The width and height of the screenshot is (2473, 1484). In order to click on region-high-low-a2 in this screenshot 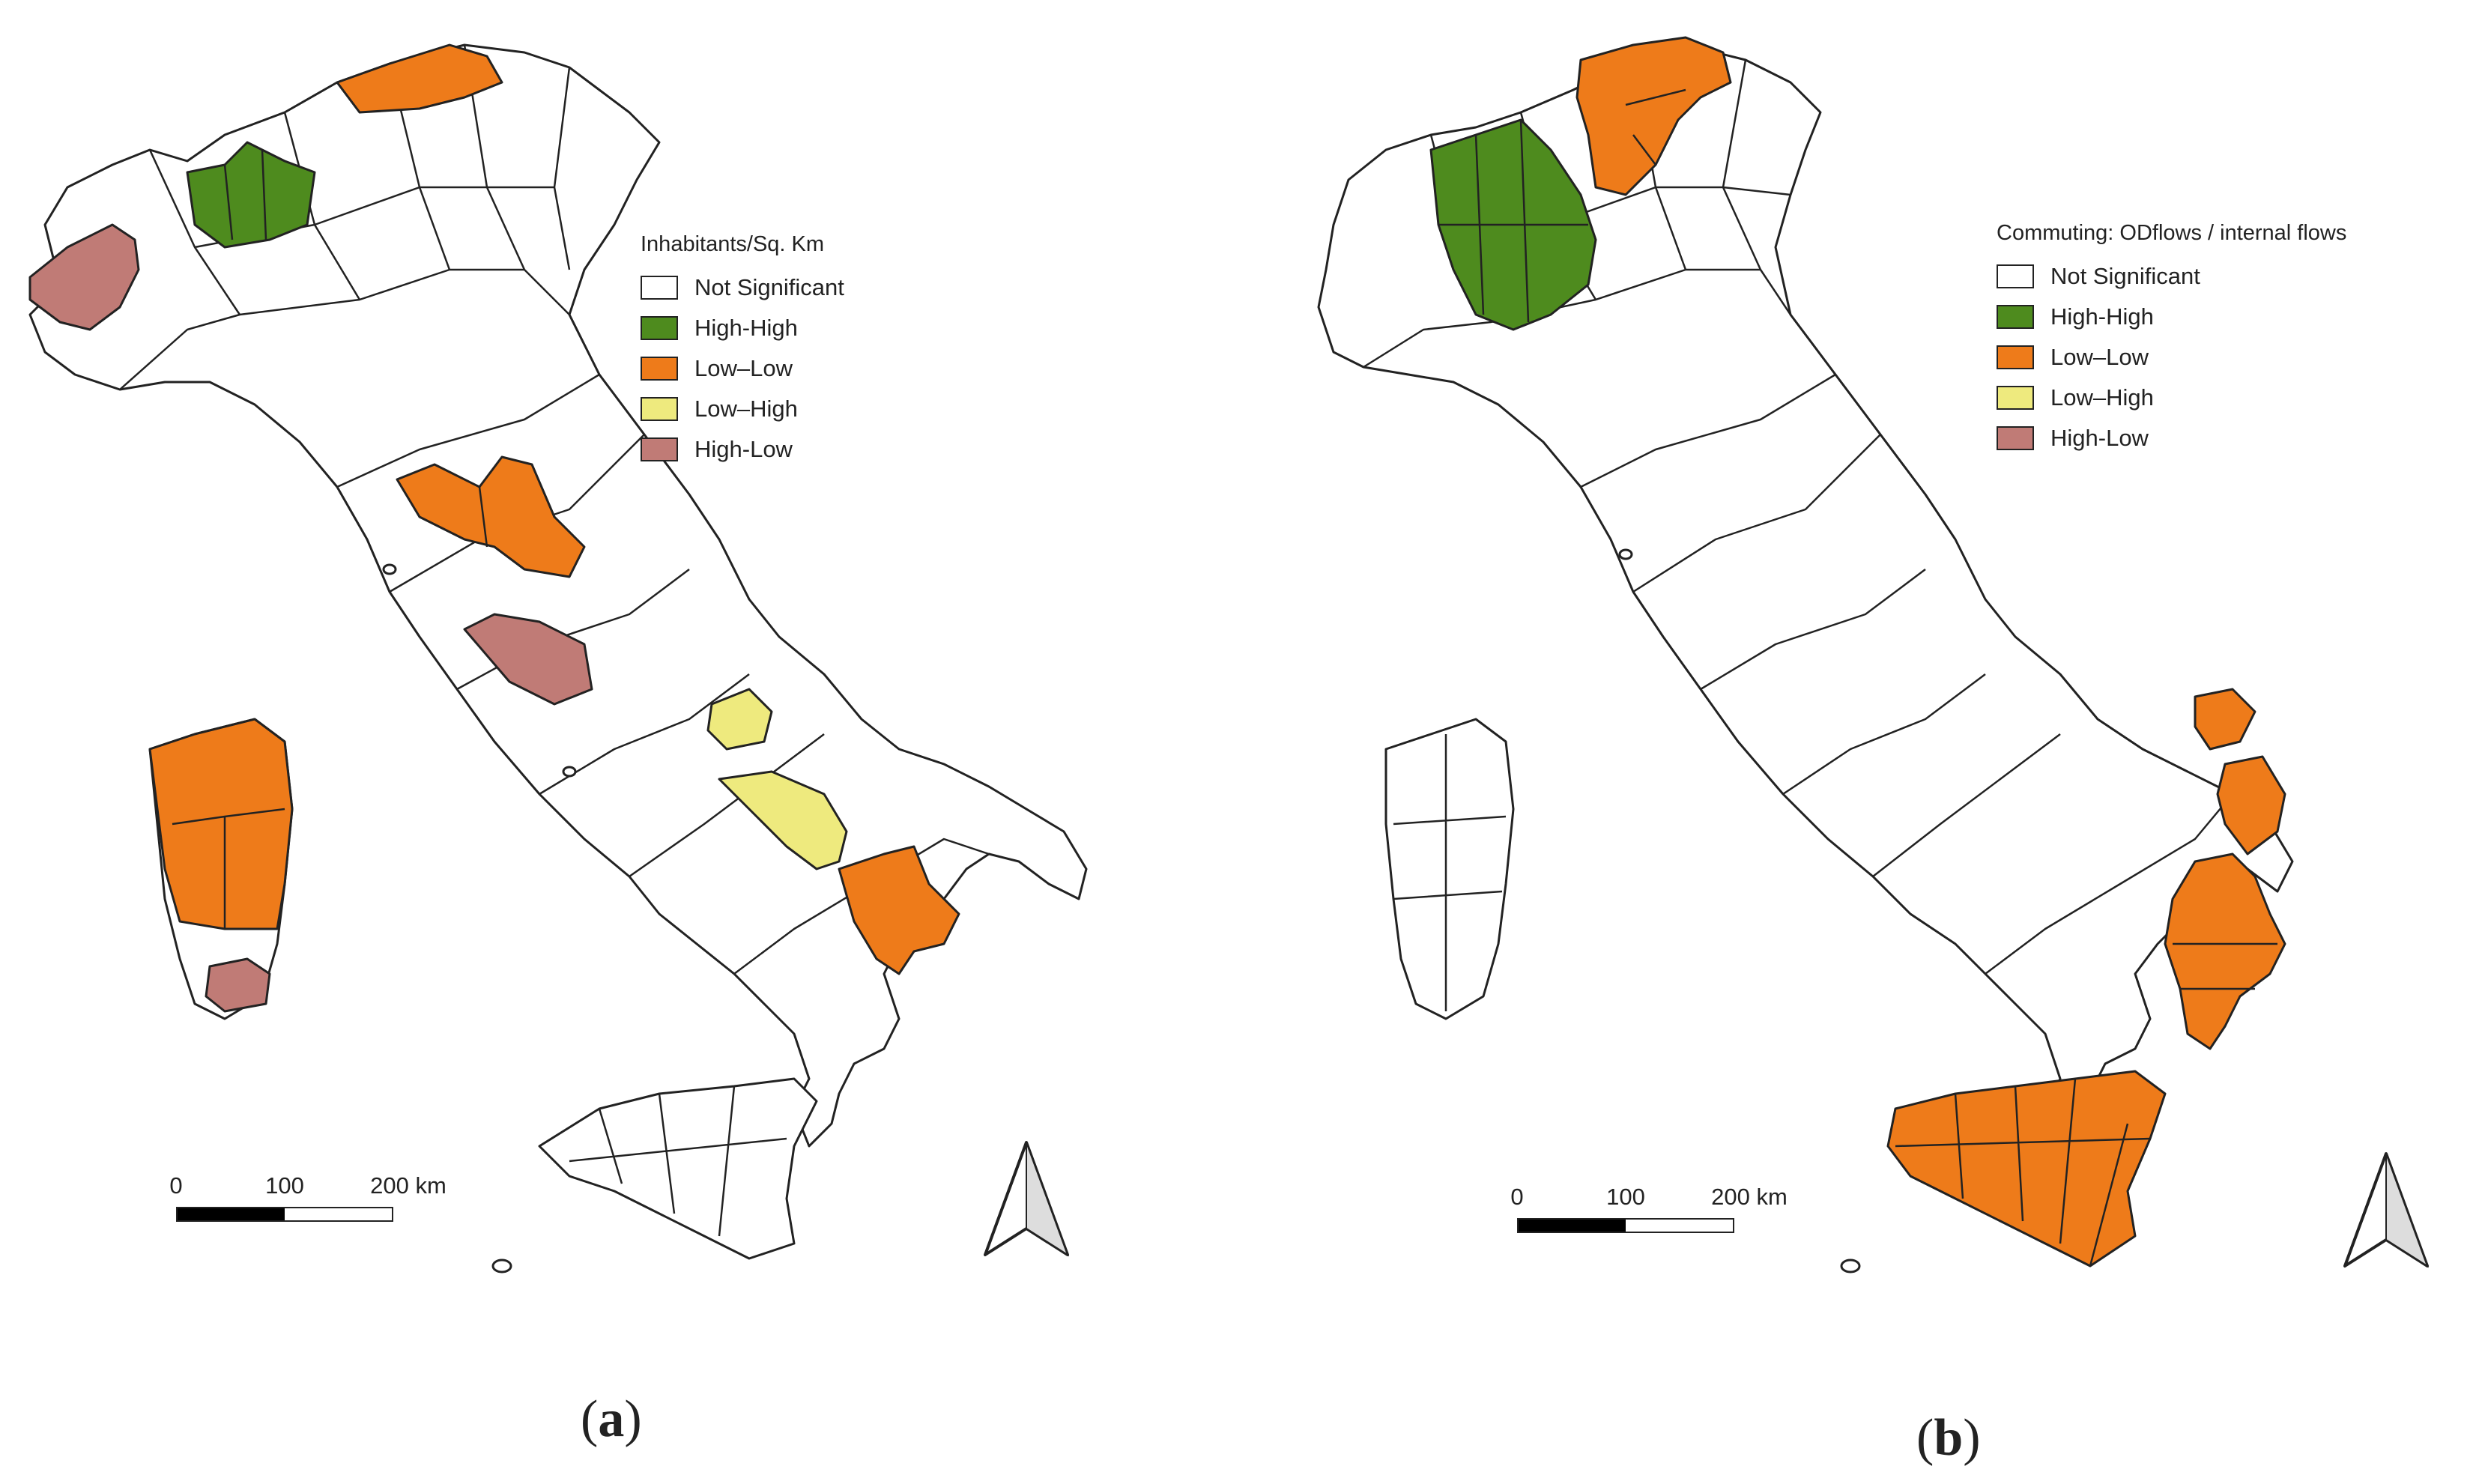, I will do `click(528, 660)`.